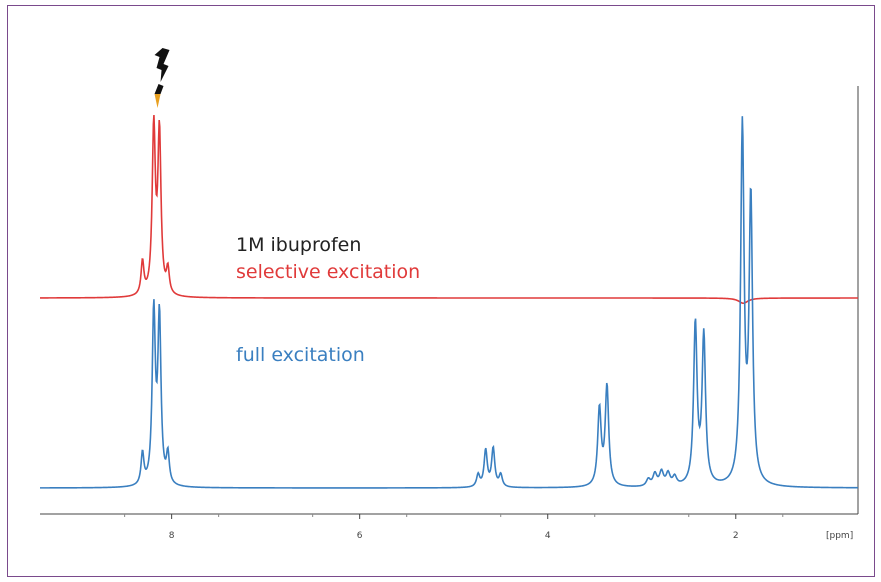 The height and width of the screenshot is (582, 881). I want to click on full-excitation-label: full excitation, so click(300, 355).